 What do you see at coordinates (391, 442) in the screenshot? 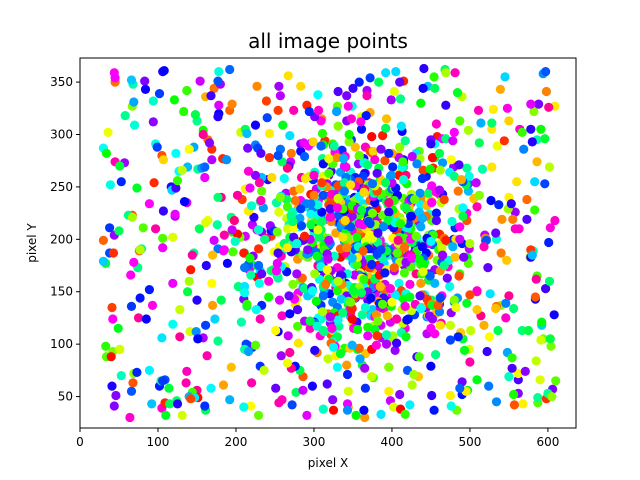
I see `x-tick-label: 400` at bounding box center [391, 442].